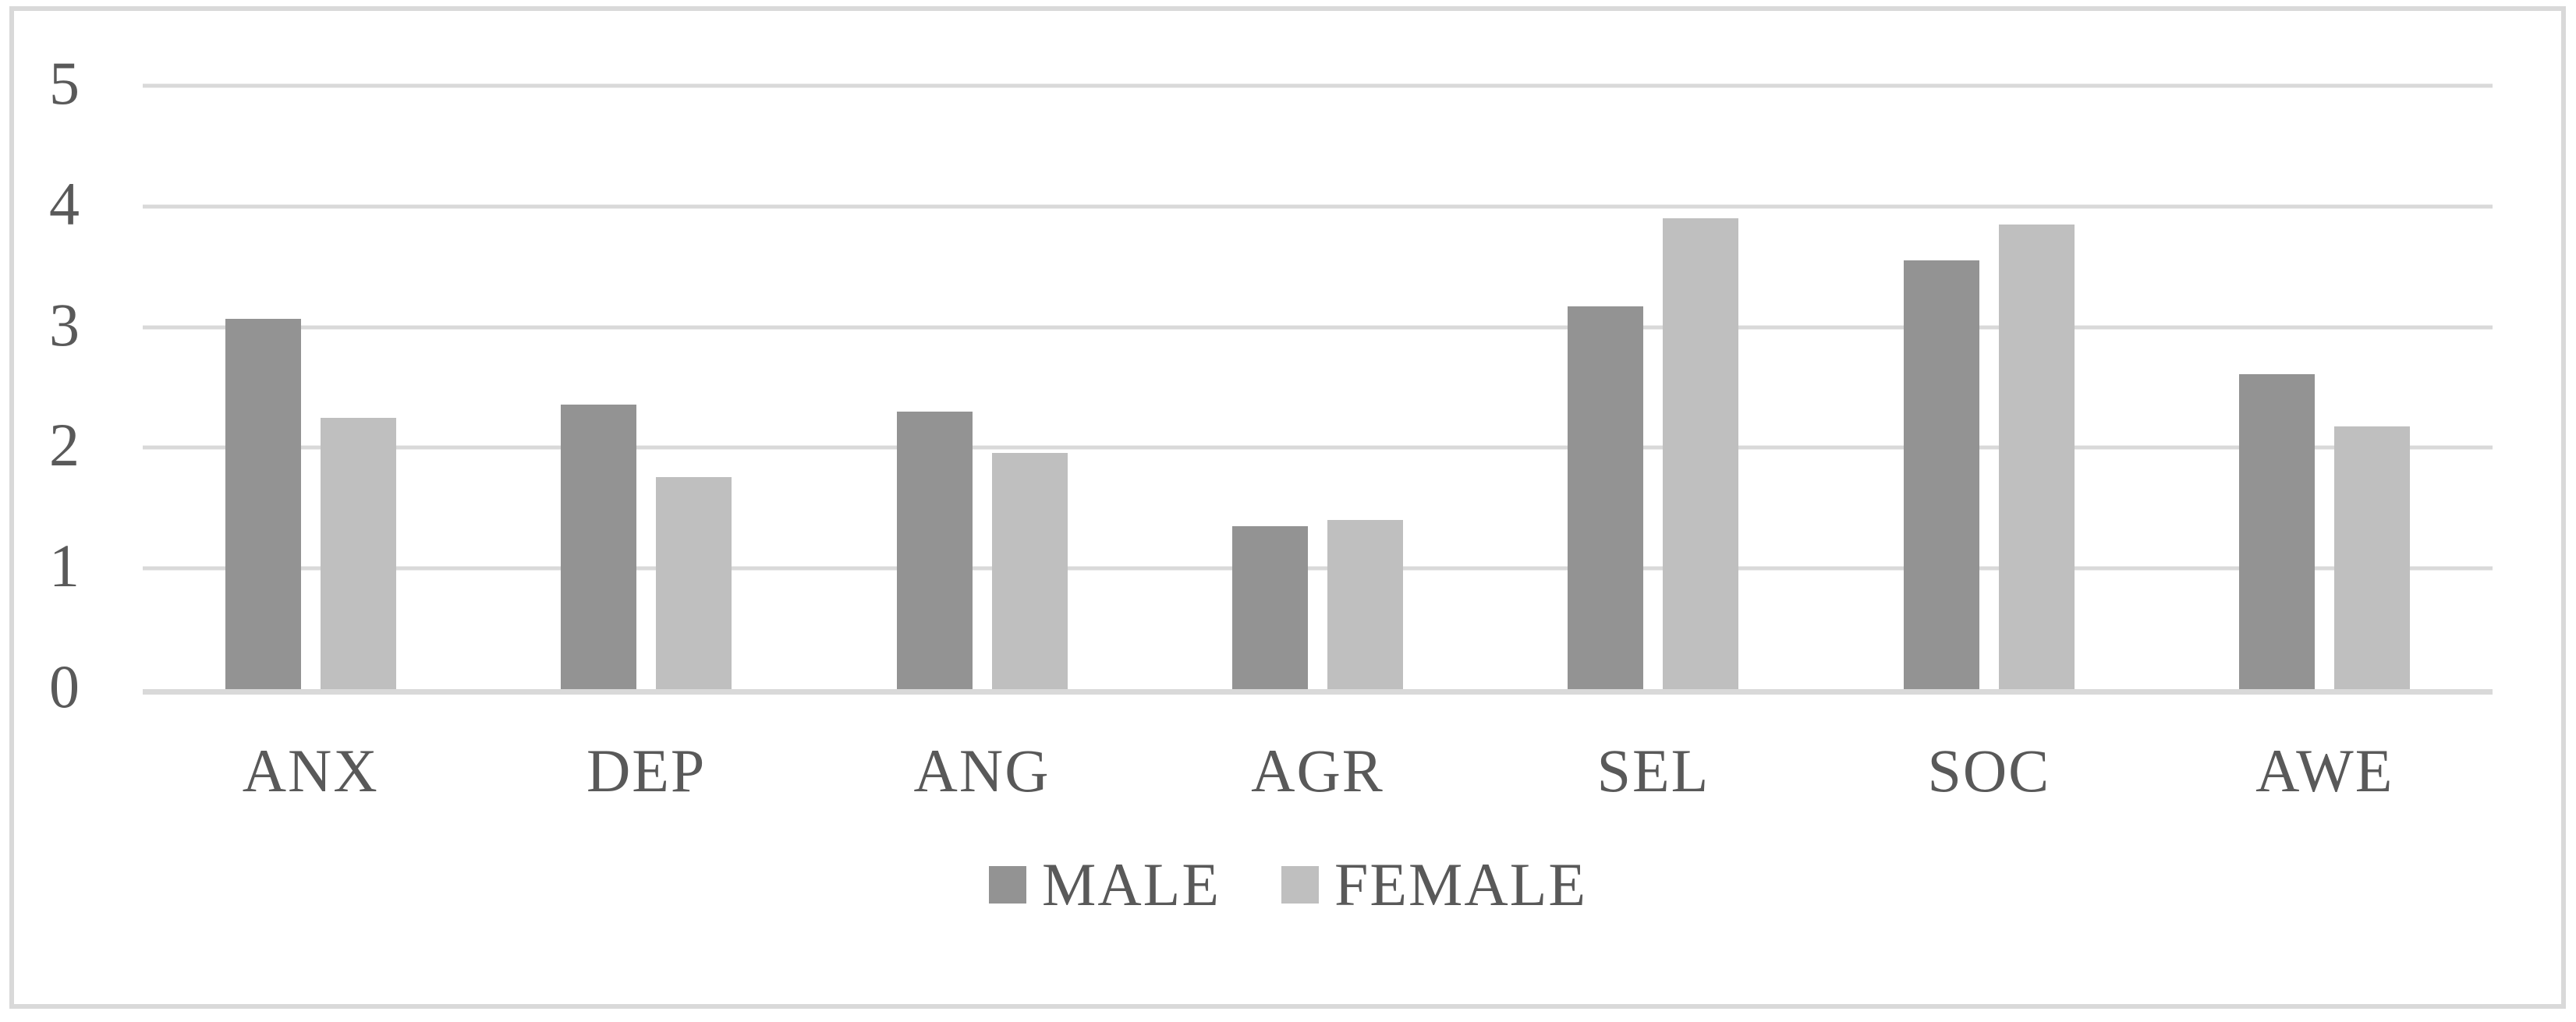 This screenshot has height=1022, width=2576. What do you see at coordinates (64, 82) in the screenshot?
I see `y-tick-label-5: 5` at bounding box center [64, 82].